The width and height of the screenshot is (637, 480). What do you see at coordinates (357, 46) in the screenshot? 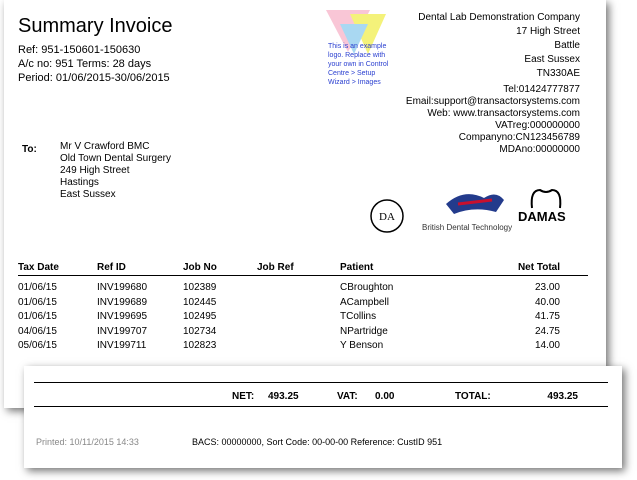
I see `logo-placeholder-text: This is an example` at bounding box center [357, 46].